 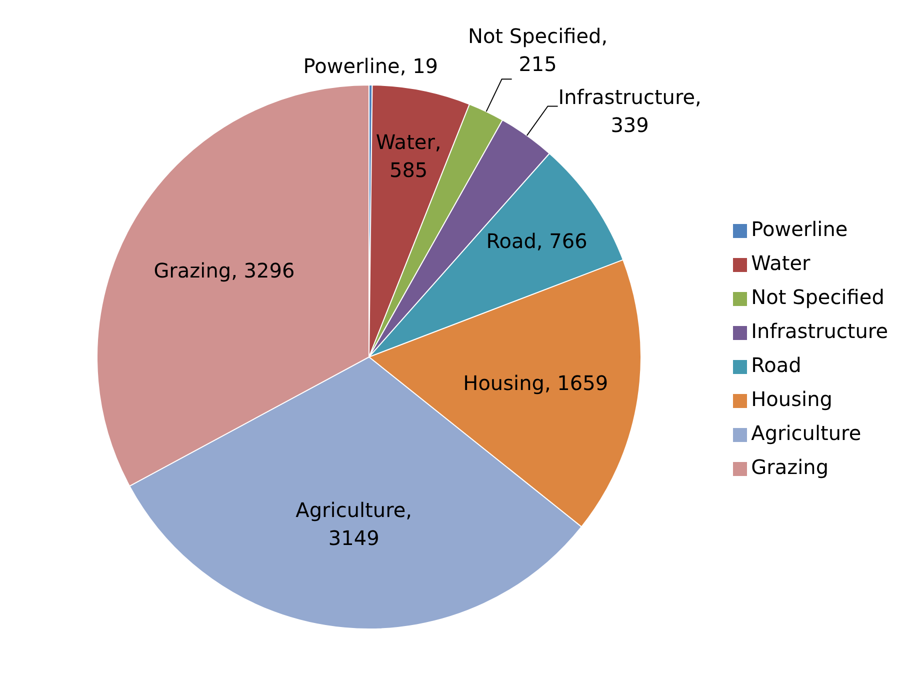 What do you see at coordinates (790, 467) in the screenshot?
I see `legend-label: Grazing` at bounding box center [790, 467].